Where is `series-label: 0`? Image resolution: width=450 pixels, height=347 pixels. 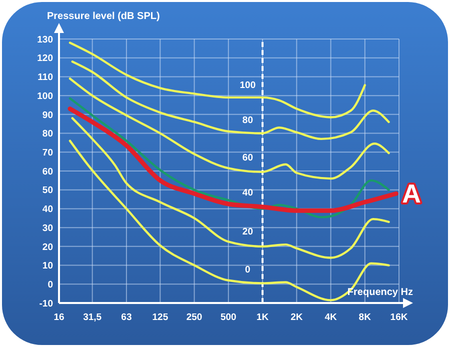
series-label: 0 is located at coordinates (247, 270).